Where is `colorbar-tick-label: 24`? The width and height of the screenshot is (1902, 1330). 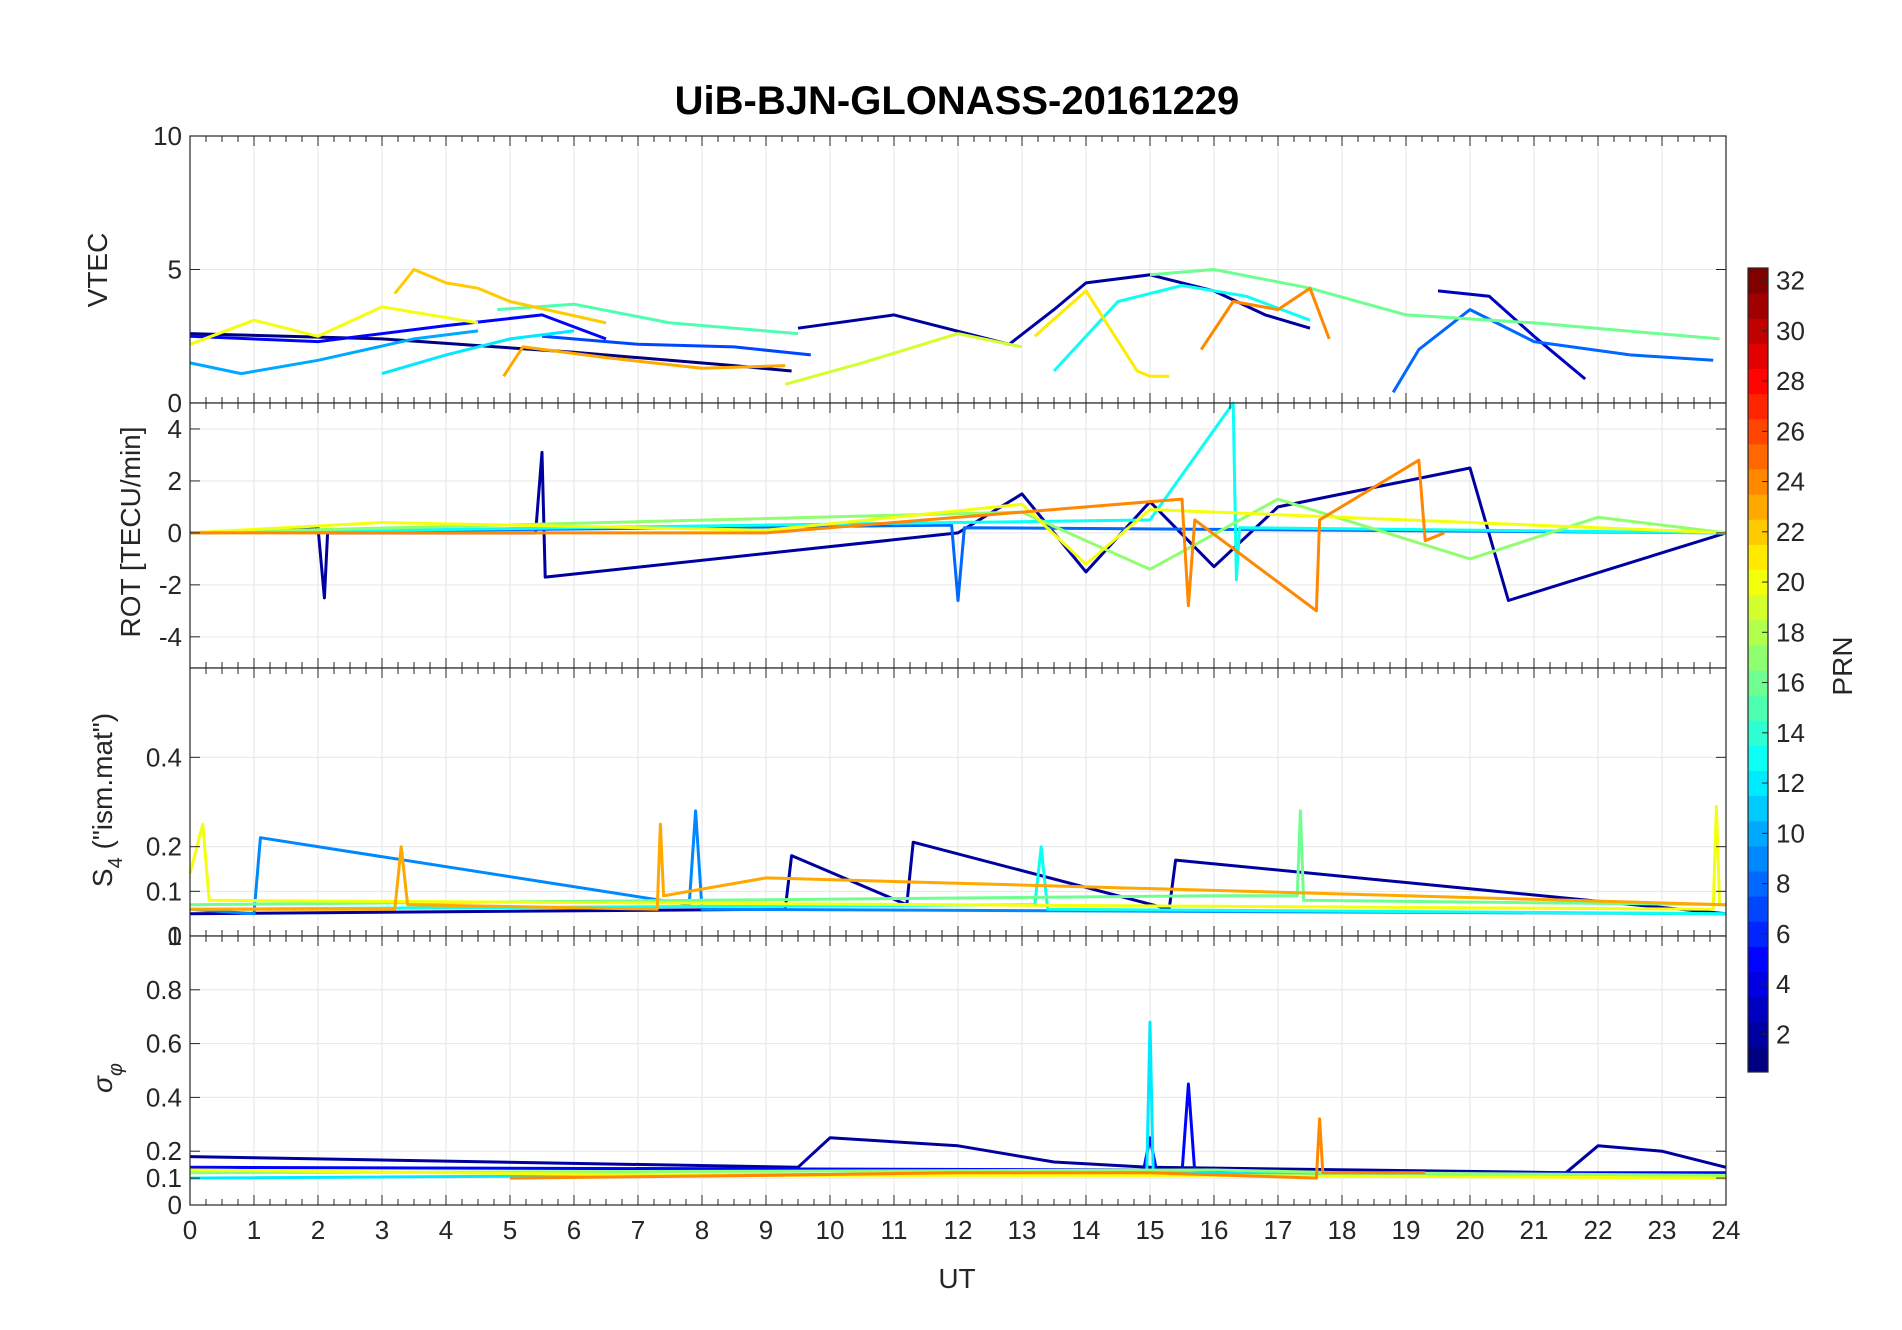 colorbar-tick-label: 24 is located at coordinates (1790, 482).